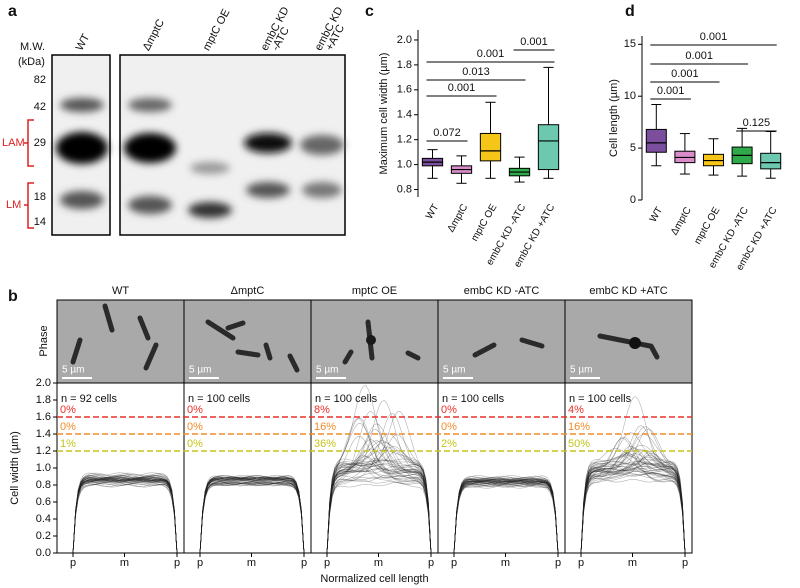  Describe the element at coordinates (40, 222) in the screenshot. I see `marker-label: 14` at that location.